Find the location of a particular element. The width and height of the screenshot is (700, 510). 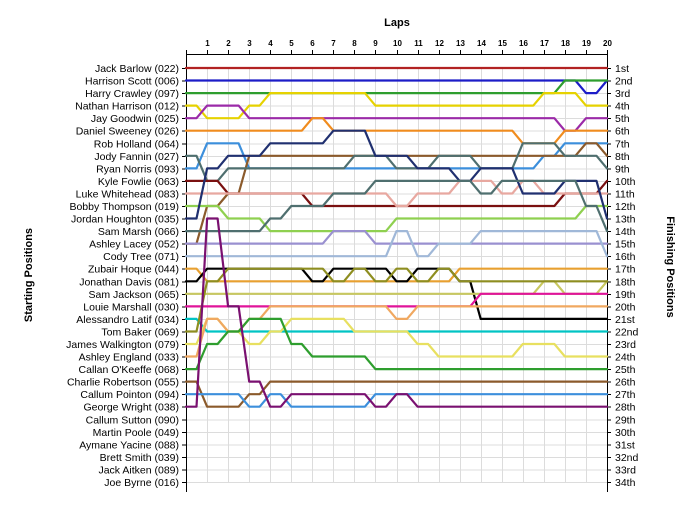

lap-tick-label: 3 is located at coordinates (249, 43).